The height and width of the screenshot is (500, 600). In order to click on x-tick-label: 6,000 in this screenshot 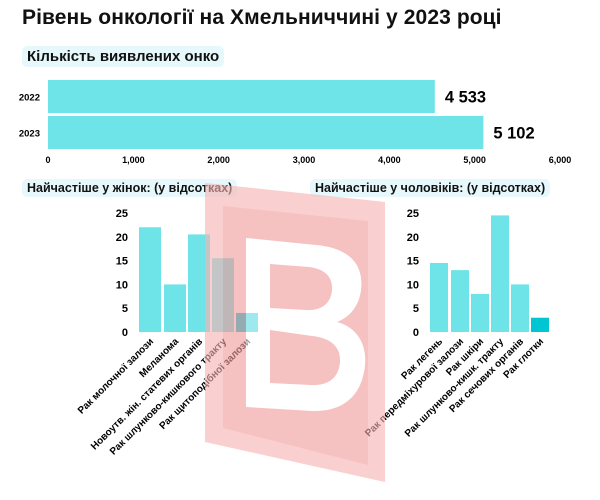, I will do `click(560, 160)`.